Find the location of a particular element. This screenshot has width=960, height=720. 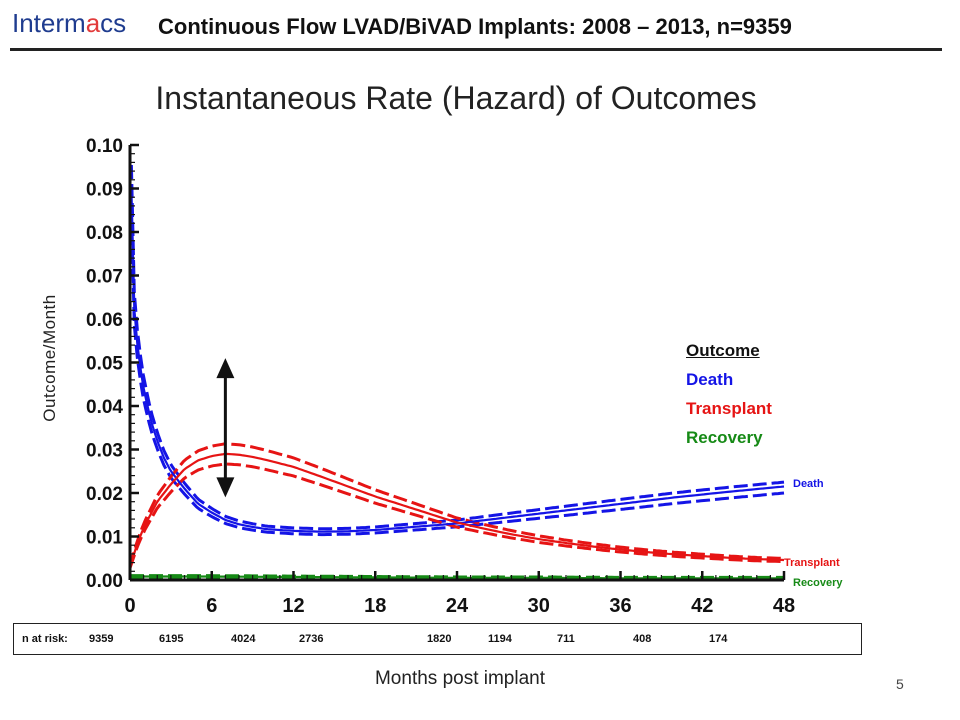

n-at-risk-value: 1194 is located at coordinates (500, 639).